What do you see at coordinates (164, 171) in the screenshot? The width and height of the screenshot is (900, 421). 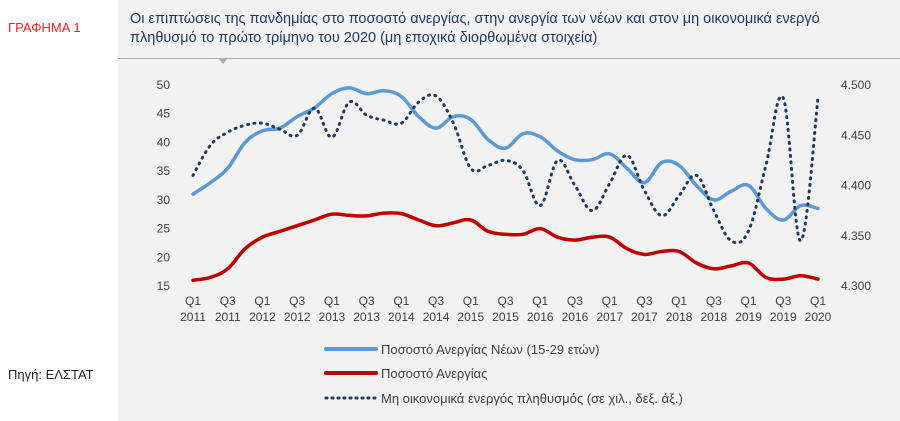 I see `left-axis-tick-label: 35` at bounding box center [164, 171].